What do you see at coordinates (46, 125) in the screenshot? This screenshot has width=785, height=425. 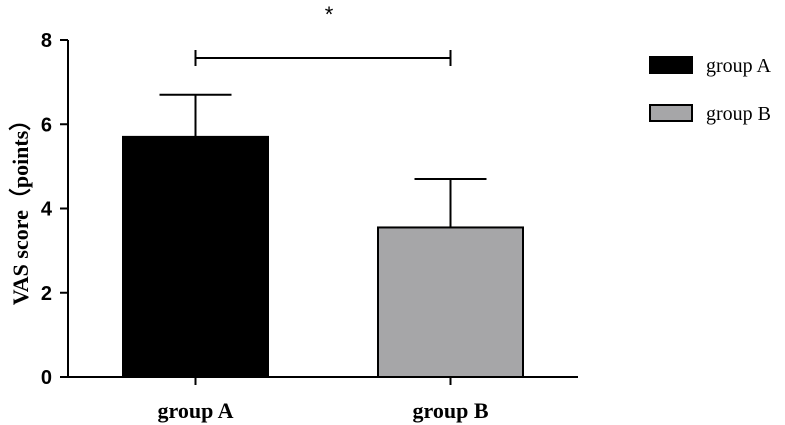 I see `y-tick-label-6: 6` at bounding box center [46, 125].